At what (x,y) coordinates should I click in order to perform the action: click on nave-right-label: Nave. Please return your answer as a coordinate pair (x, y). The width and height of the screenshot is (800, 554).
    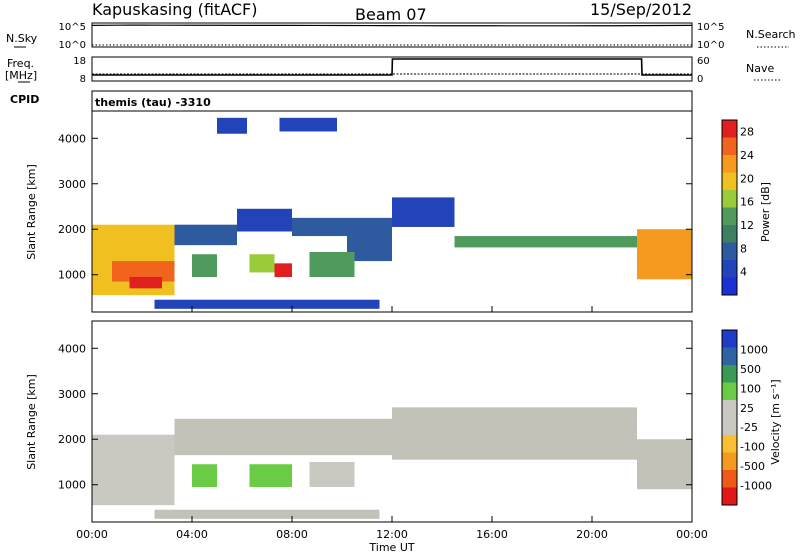
    Looking at the image, I should click on (760, 68).